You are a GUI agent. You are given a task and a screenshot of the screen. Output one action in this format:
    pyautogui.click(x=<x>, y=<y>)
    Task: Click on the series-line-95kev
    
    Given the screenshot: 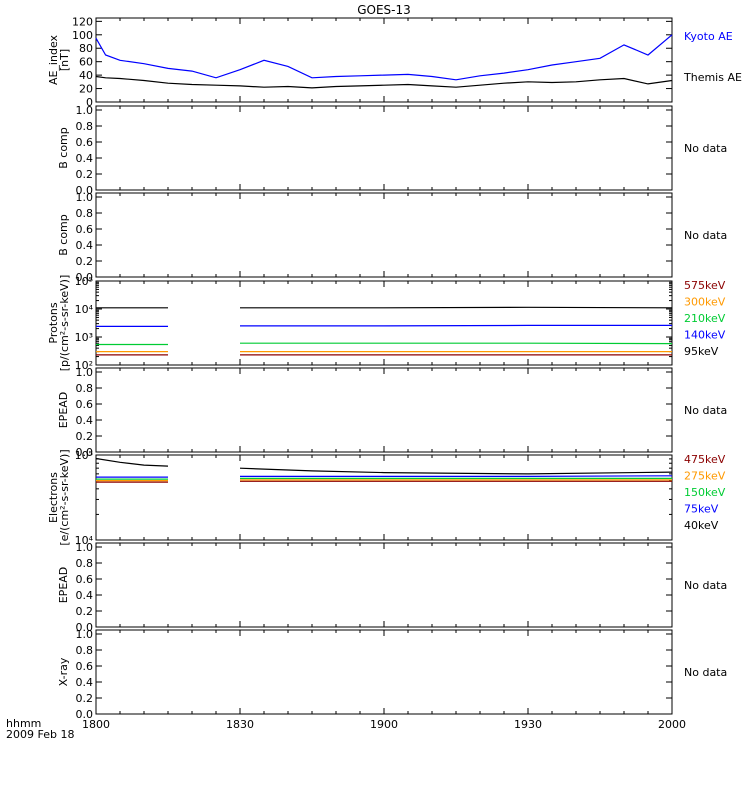 What is the action you would take?
    pyautogui.click(x=384, y=307)
    